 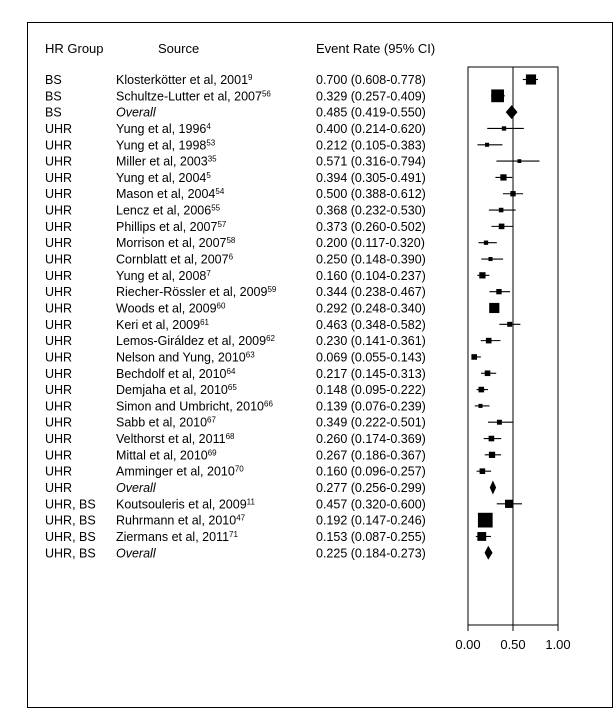 I want to click on cell-event-rate: 0.250 (0.148-0.390), so click(x=371, y=260).